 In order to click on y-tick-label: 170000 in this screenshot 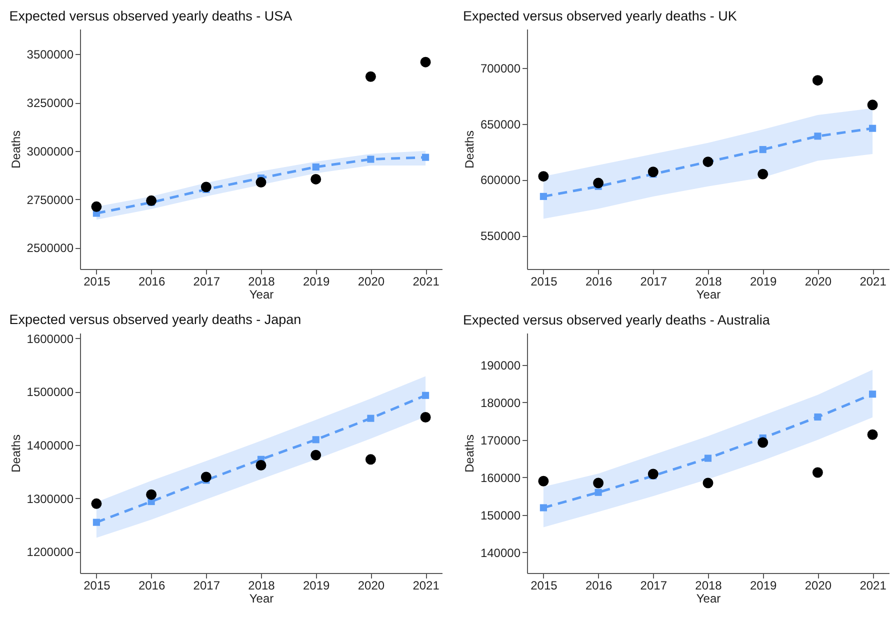, I will do `click(500, 440)`.